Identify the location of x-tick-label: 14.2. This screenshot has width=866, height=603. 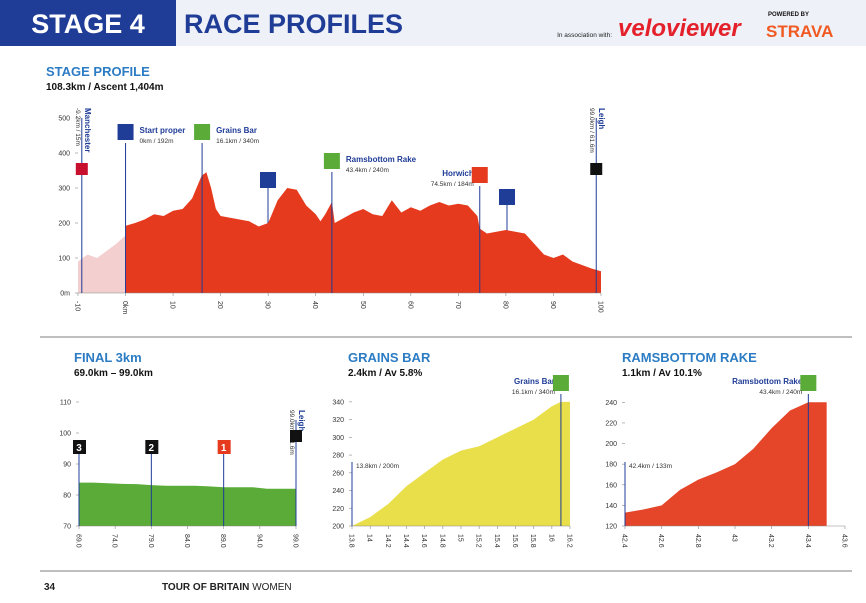
(387, 541).